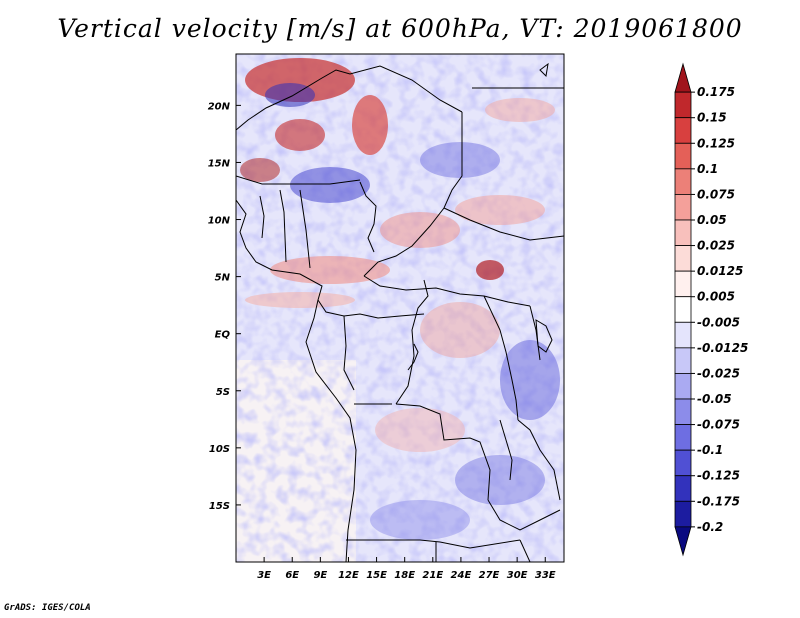  I want to click on lon-tick-label: 12E, so click(348, 575).